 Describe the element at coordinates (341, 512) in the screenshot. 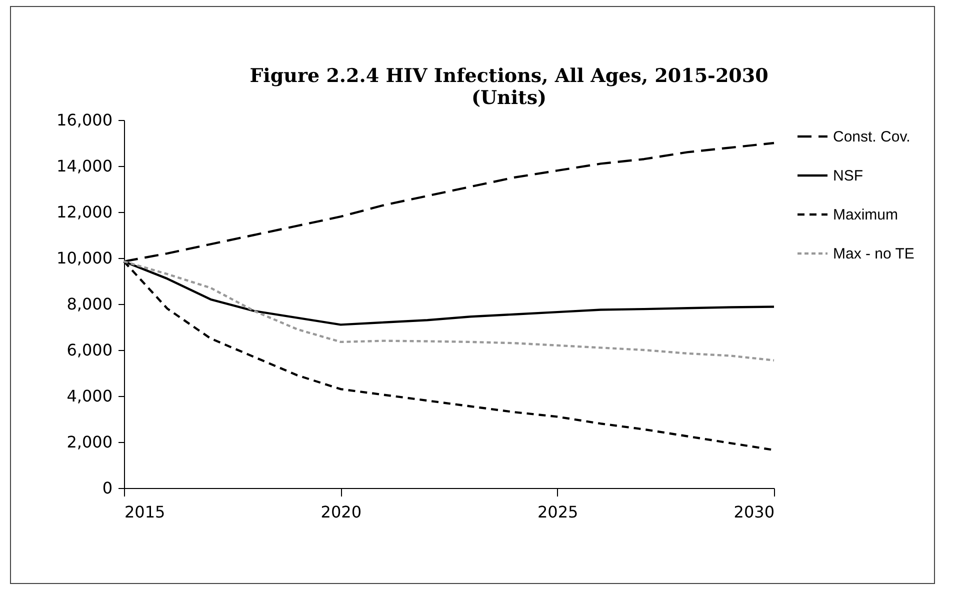

I see `x-tick-label: 2020` at that location.